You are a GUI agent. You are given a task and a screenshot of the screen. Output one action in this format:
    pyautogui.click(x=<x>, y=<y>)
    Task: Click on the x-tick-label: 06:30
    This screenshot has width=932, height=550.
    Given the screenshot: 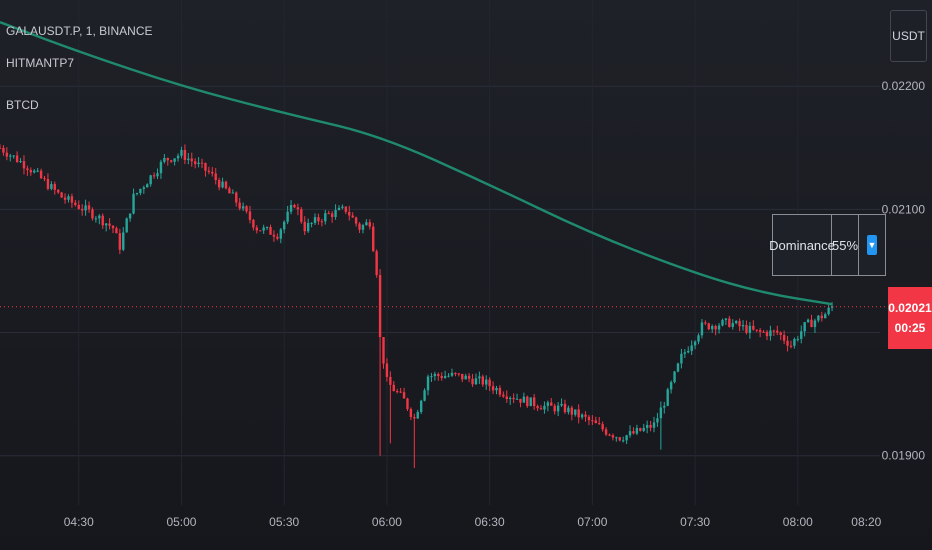 What is the action you would take?
    pyautogui.click(x=490, y=522)
    